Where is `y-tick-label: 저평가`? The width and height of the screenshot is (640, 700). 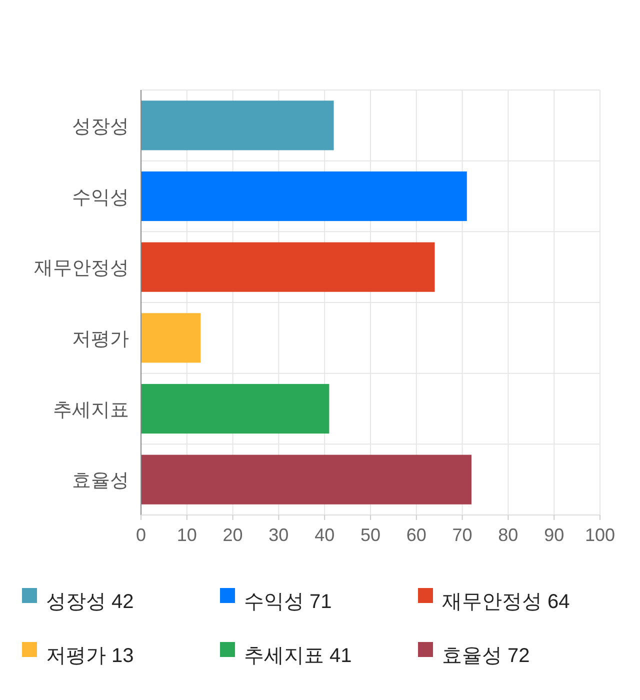
y-tick-label: 저평가 is located at coordinates (100, 339).